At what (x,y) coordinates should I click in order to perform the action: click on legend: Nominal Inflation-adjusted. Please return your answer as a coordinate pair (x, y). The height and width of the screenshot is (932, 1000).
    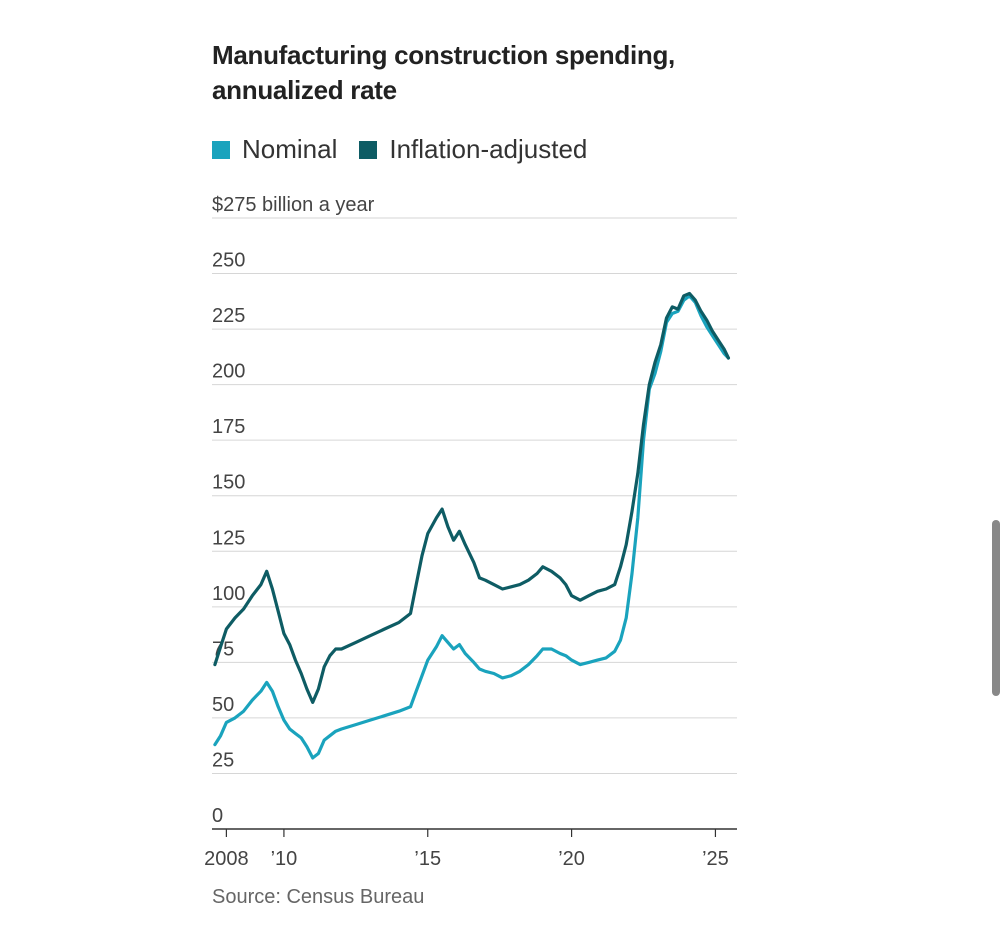
    Looking at the image, I should click on (410, 149).